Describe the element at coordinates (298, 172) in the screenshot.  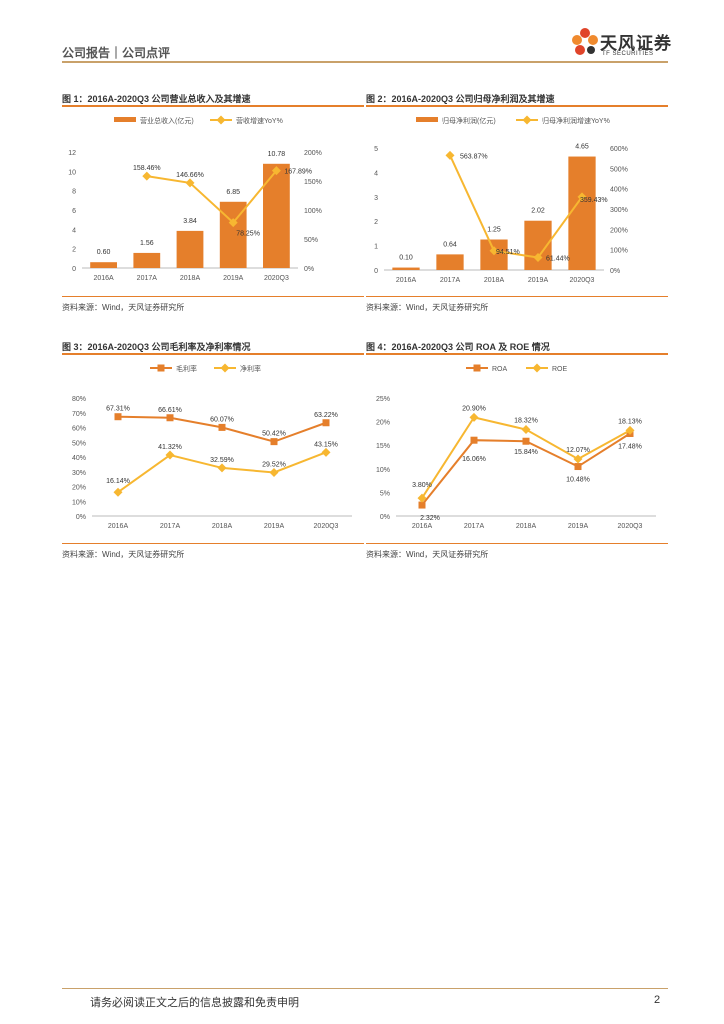
I see `growth-value-label: 167.89%` at that location.